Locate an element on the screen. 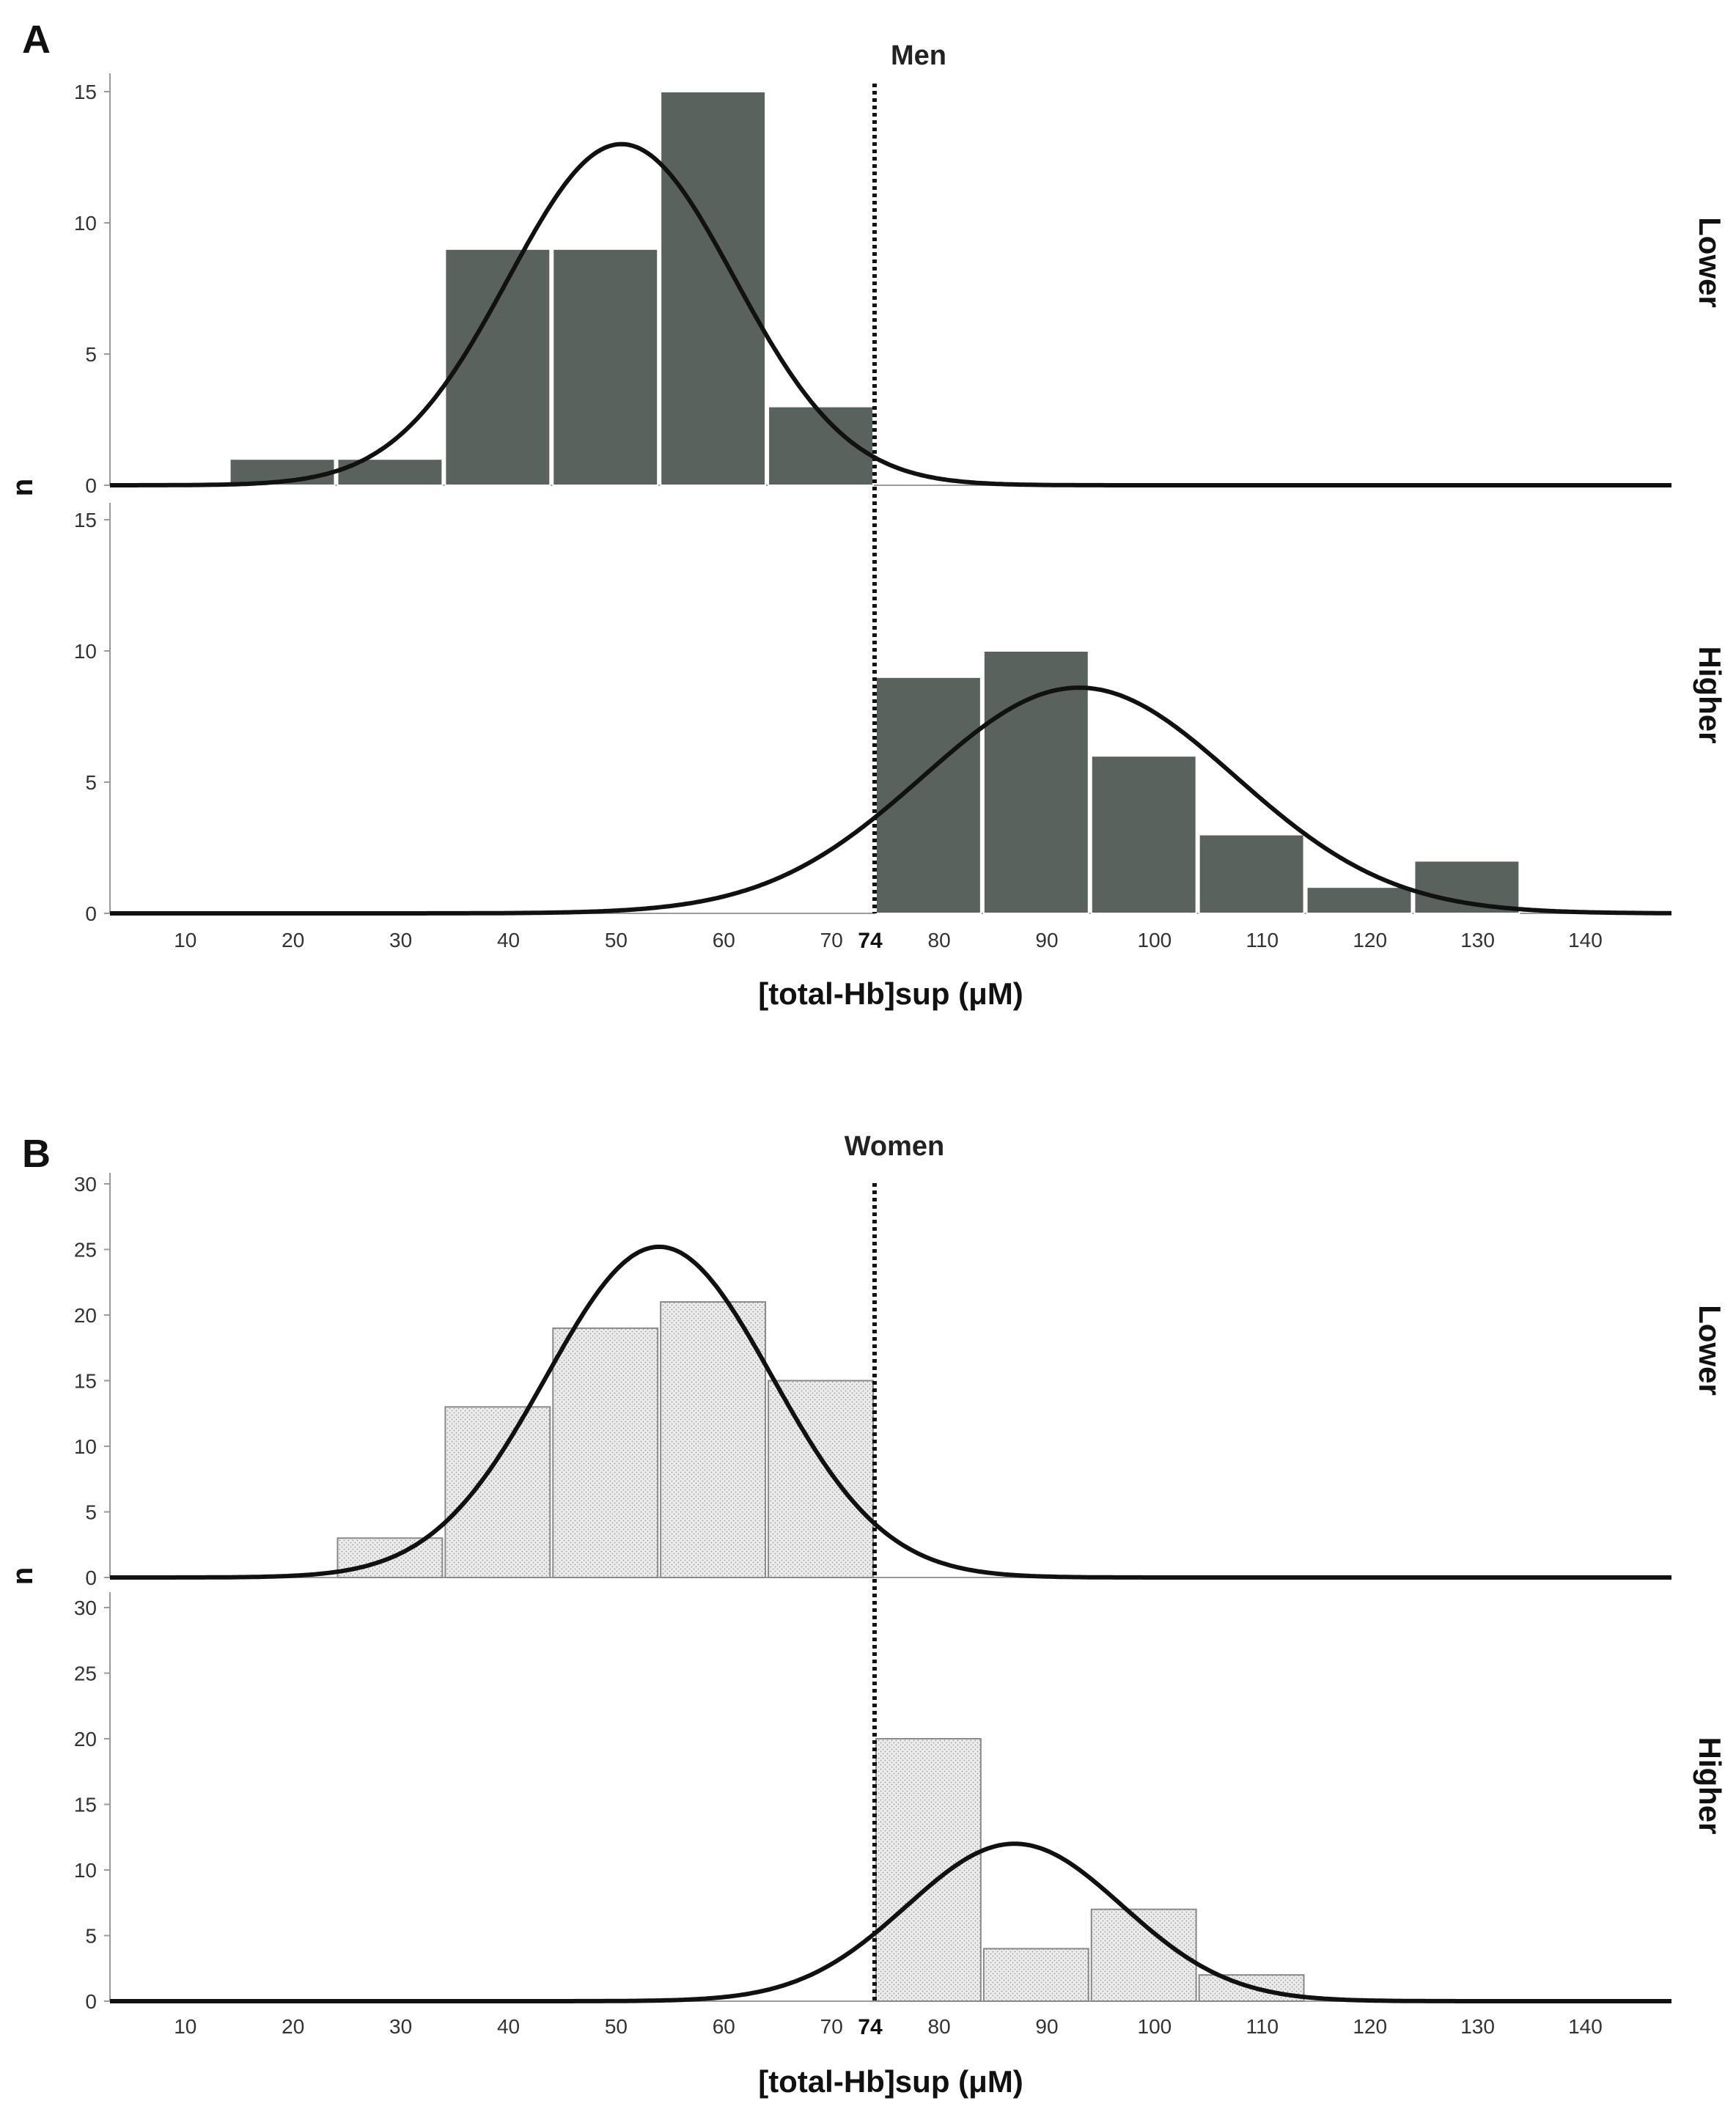 The width and height of the screenshot is (1736, 2117). panel-letter: A is located at coordinates (37, 40).